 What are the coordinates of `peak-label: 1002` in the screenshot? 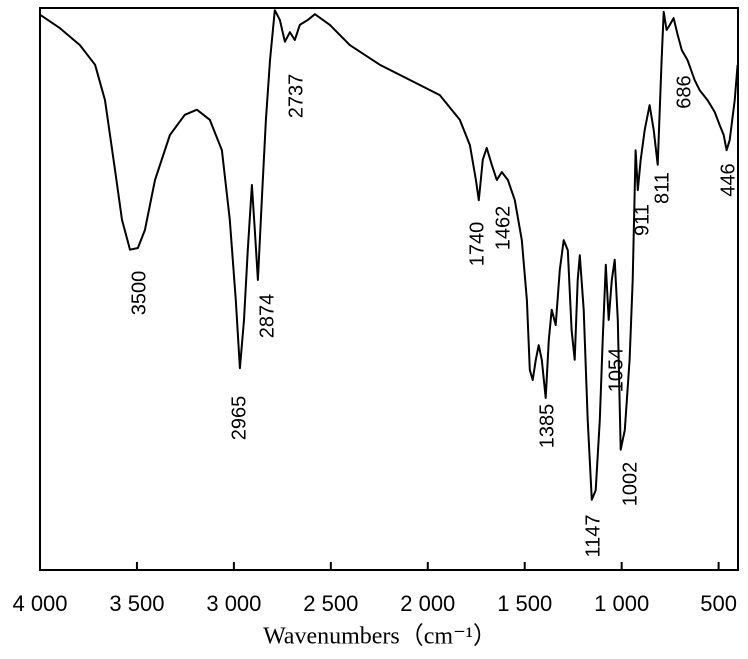 It's located at (630, 484).